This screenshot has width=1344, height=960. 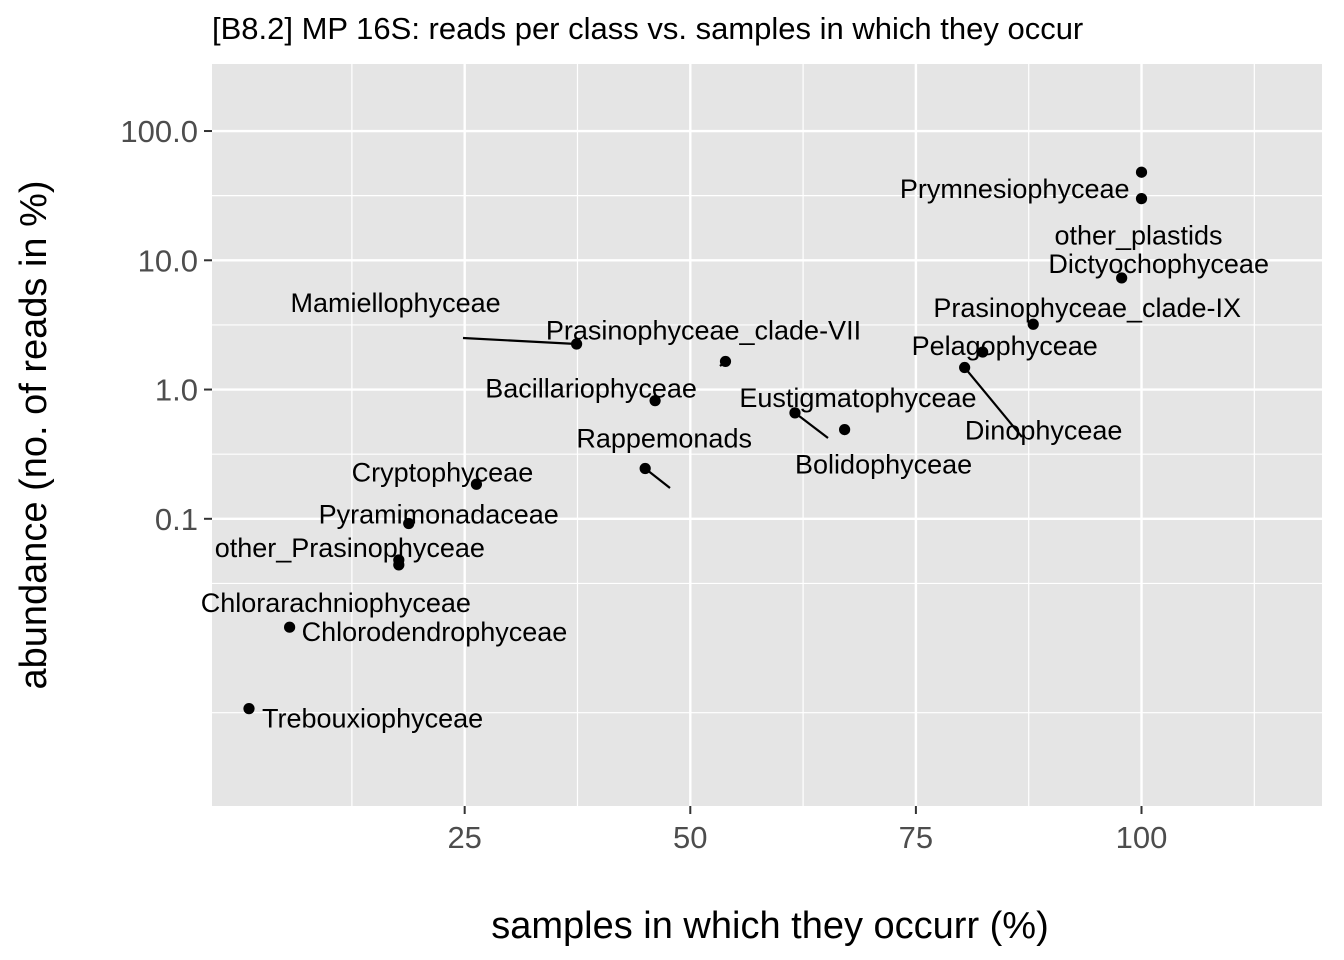 What do you see at coordinates (664, 438) in the screenshot?
I see `point-label: Rappemonads` at bounding box center [664, 438].